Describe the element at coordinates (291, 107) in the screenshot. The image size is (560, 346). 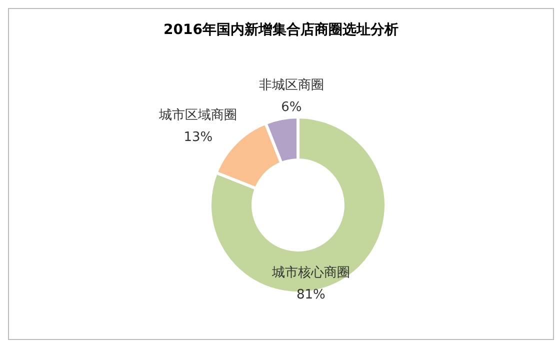
I see `data-label: 6%` at that location.